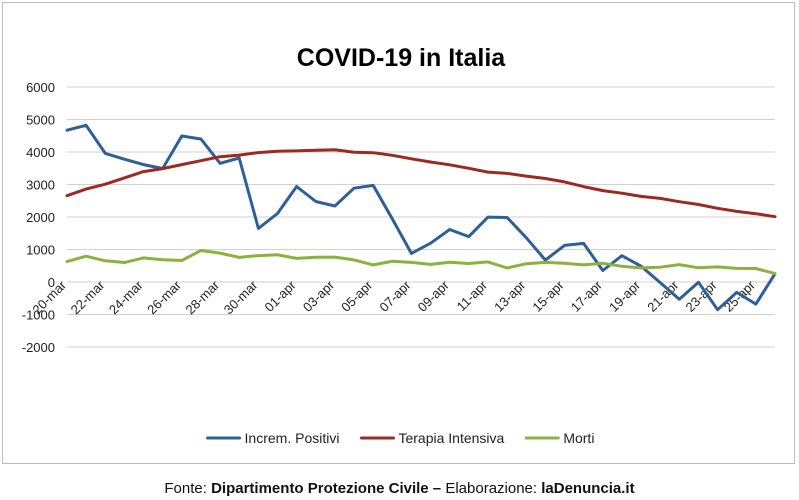 This screenshot has width=799, height=500. I want to click on series-line-morti, so click(421, 262).